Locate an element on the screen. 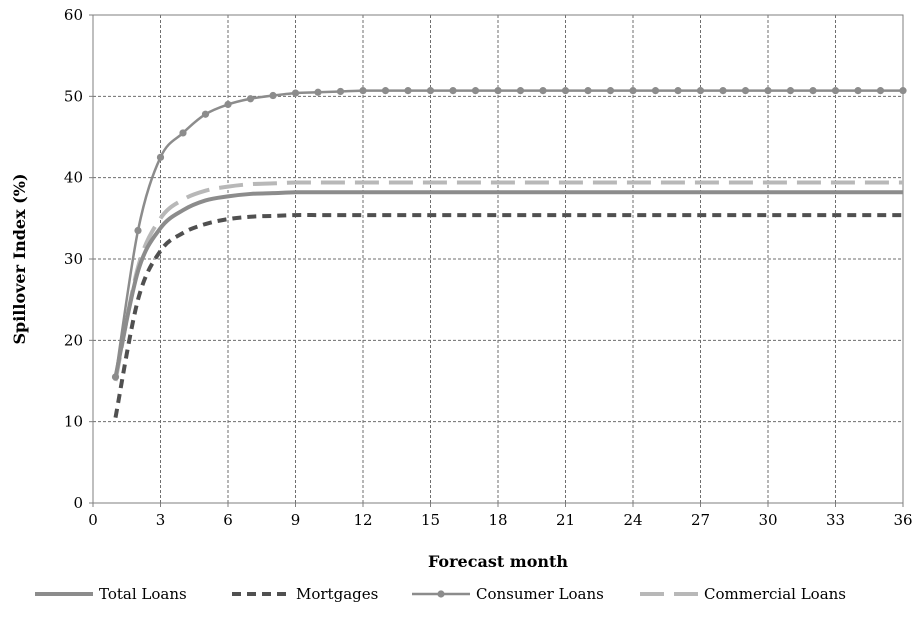 The width and height of the screenshot is (919, 617). x-tick-label: 6 is located at coordinates (228, 520).